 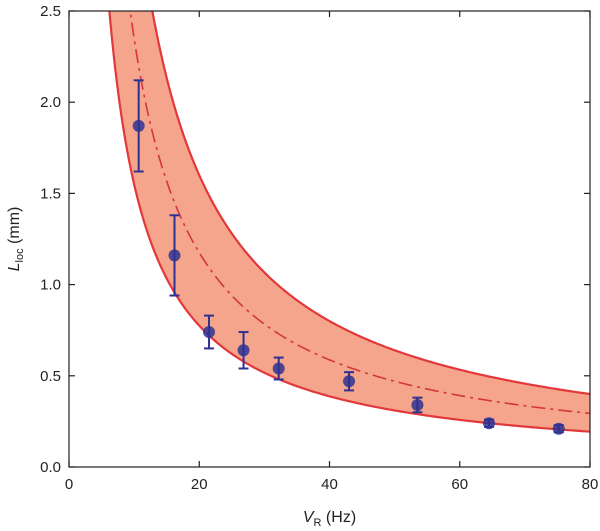 I want to click on y-axis-label: Lloc (mm), so click(x=16, y=239).